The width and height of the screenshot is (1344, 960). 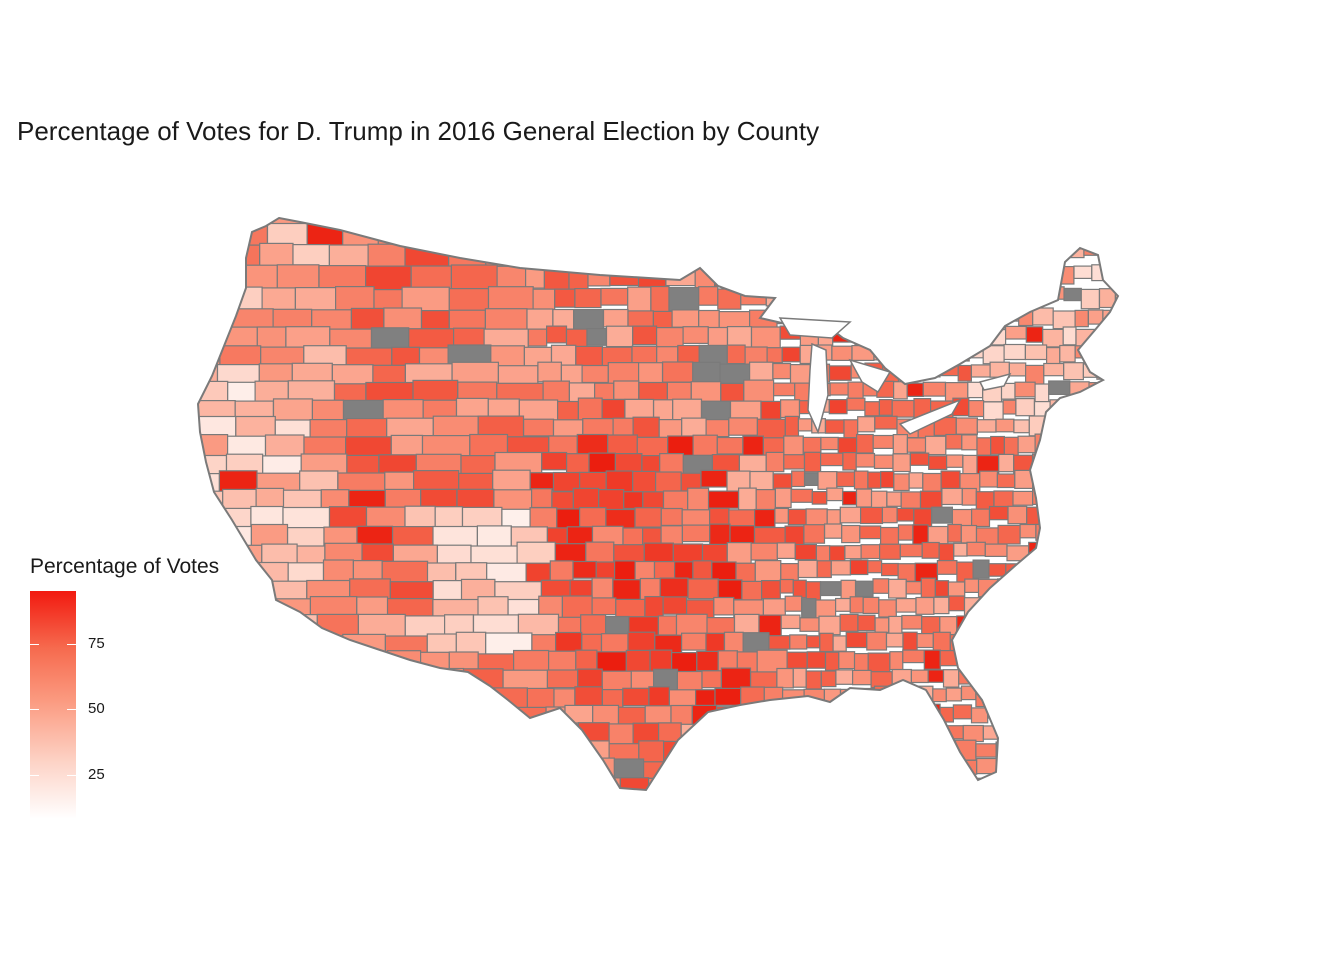 I want to click on legend-title: Percentage of Votes, so click(x=125, y=566).